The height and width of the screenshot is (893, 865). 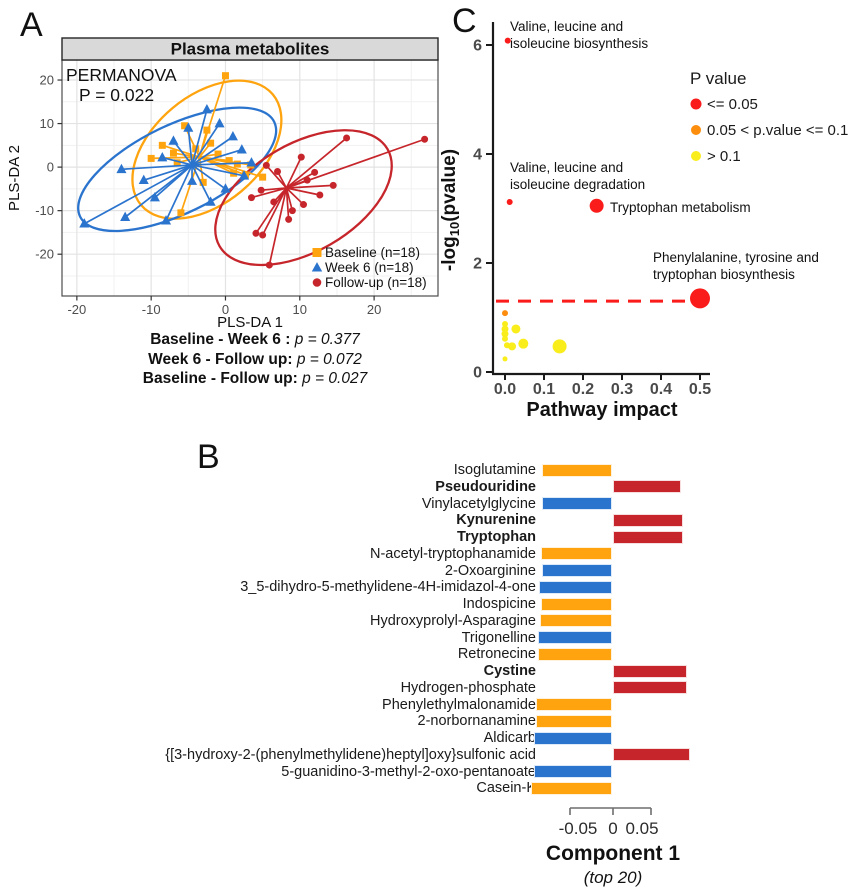 I want to click on legend-label: Follow-up (n=18), so click(x=376, y=282).